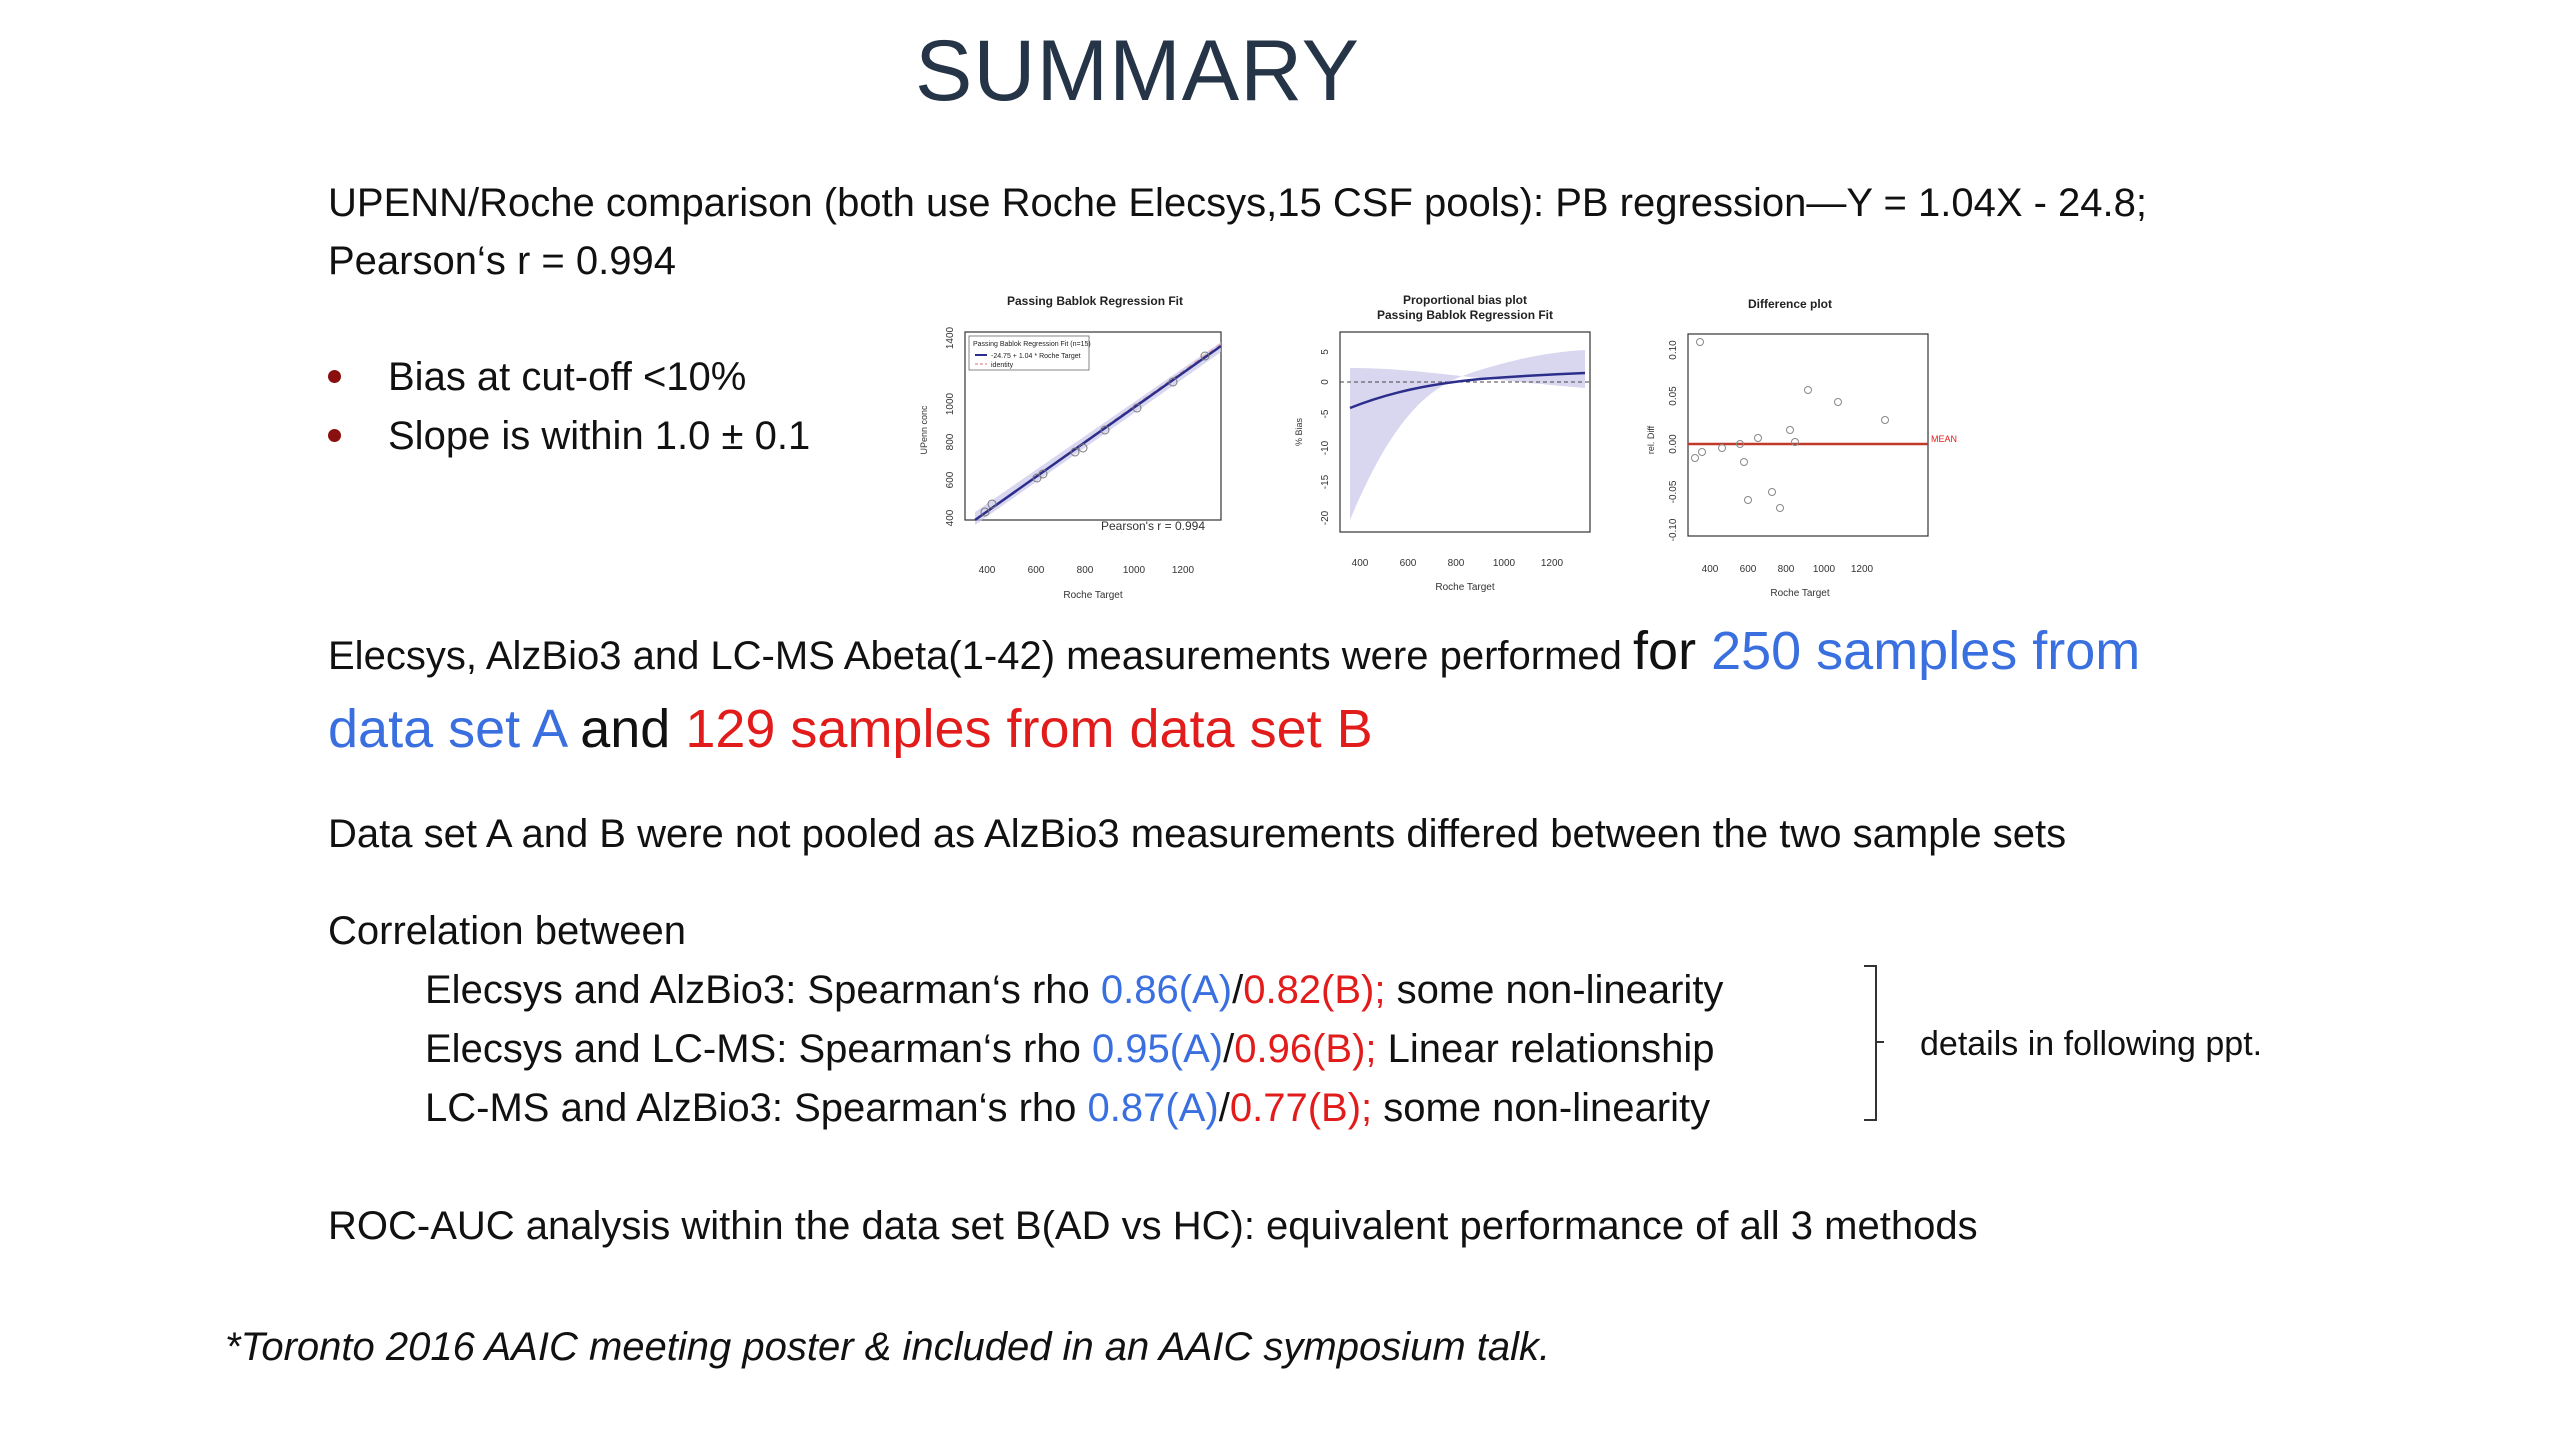  Describe the element at coordinates (1545, 1049) in the screenshot. I see `correlation-note: Linear relationship` at that location.